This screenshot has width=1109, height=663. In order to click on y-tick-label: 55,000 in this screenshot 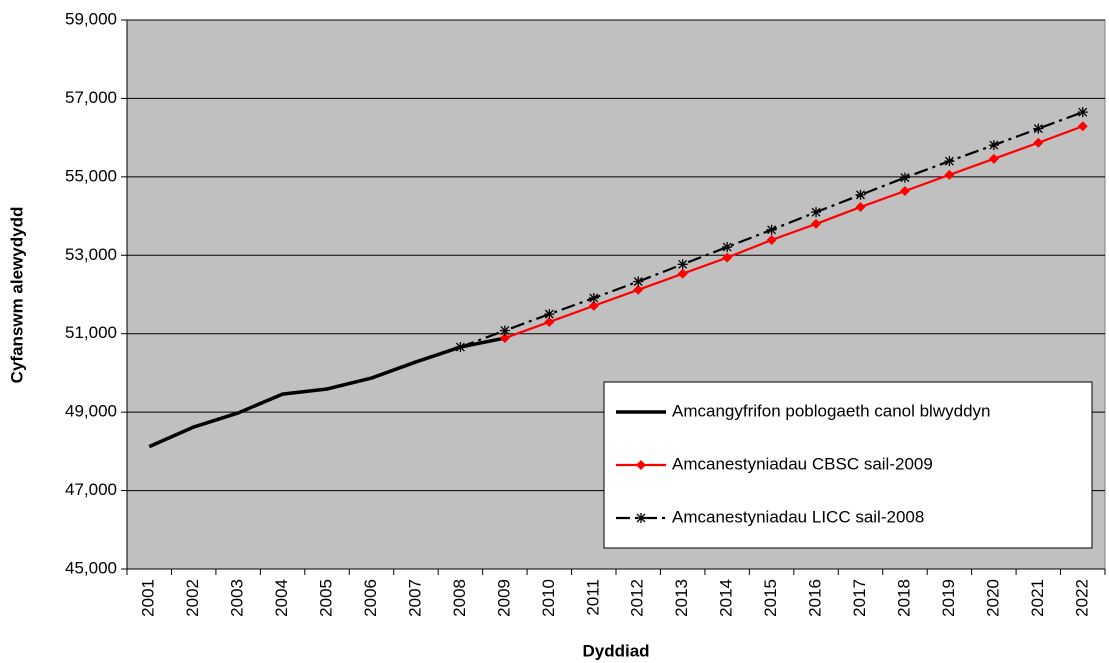, I will do `click(91, 175)`.